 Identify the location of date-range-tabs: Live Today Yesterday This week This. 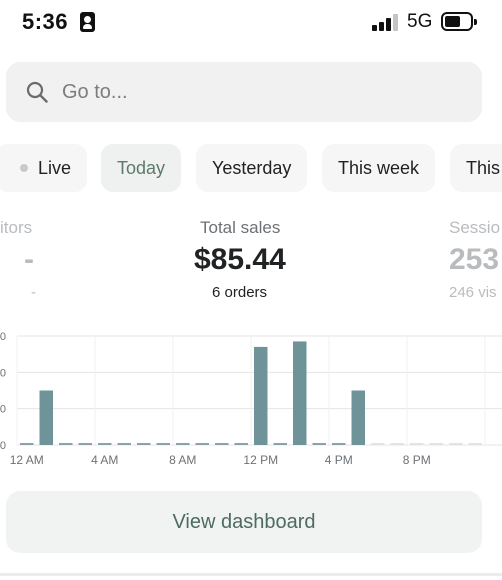
(251, 168).